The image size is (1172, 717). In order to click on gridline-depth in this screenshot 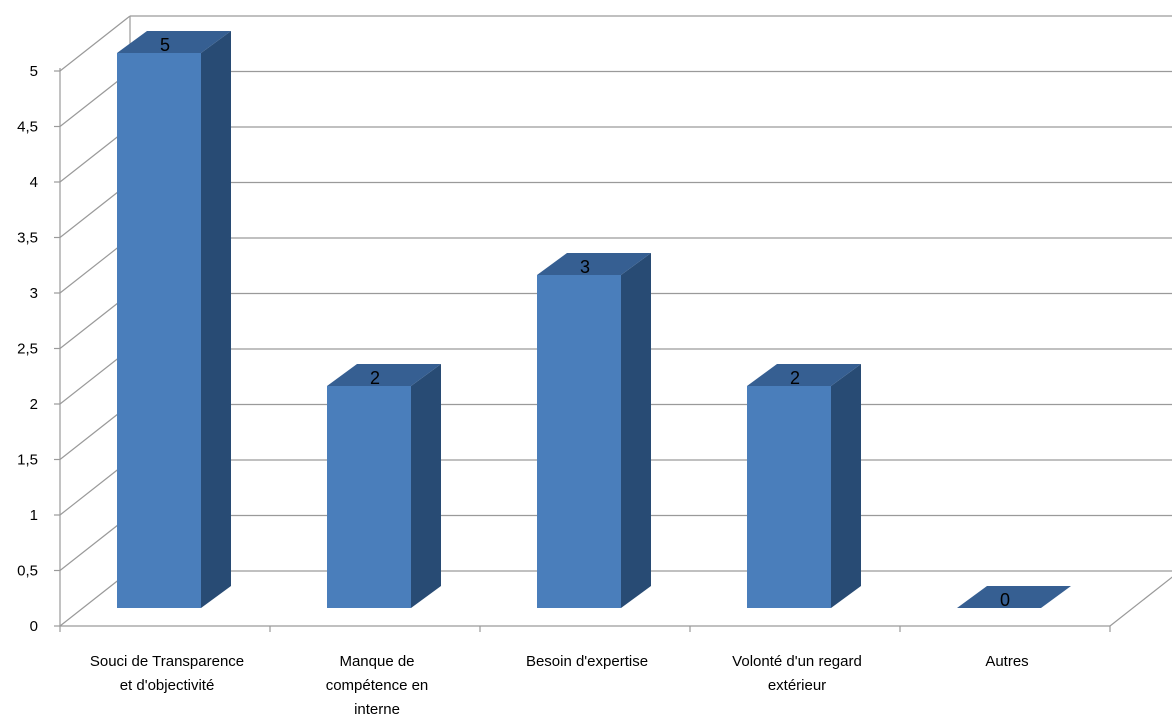, I will do `click(95, 43)`.